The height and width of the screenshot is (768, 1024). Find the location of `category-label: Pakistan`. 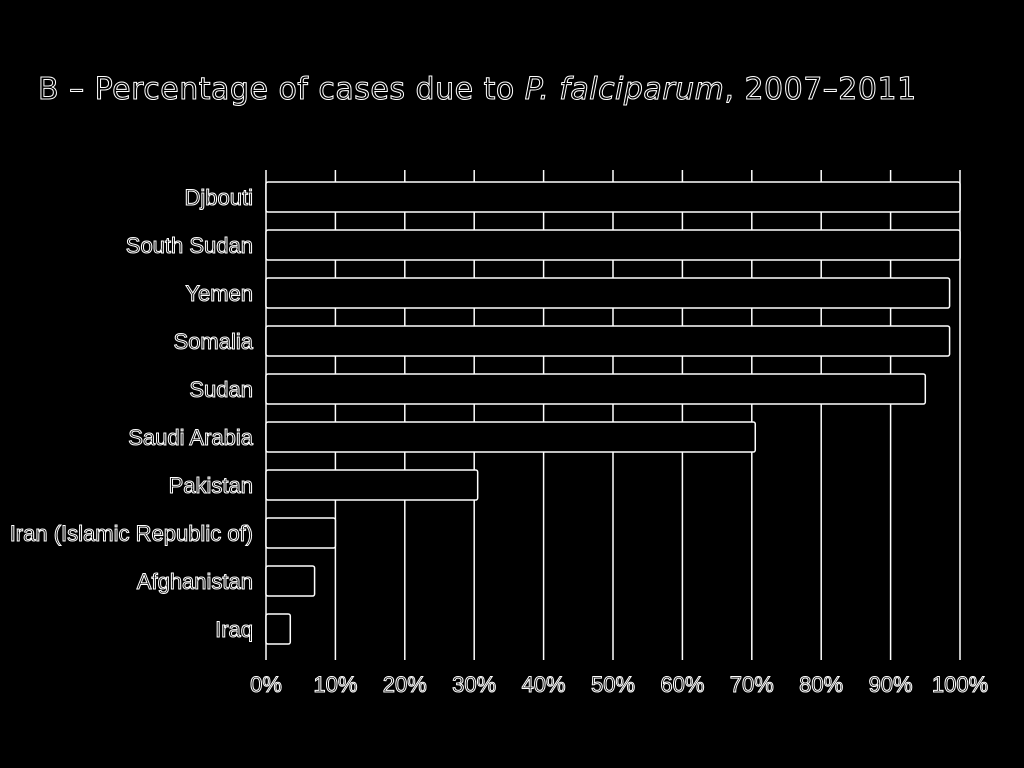

category-label: Pakistan is located at coordinates (211, 485).